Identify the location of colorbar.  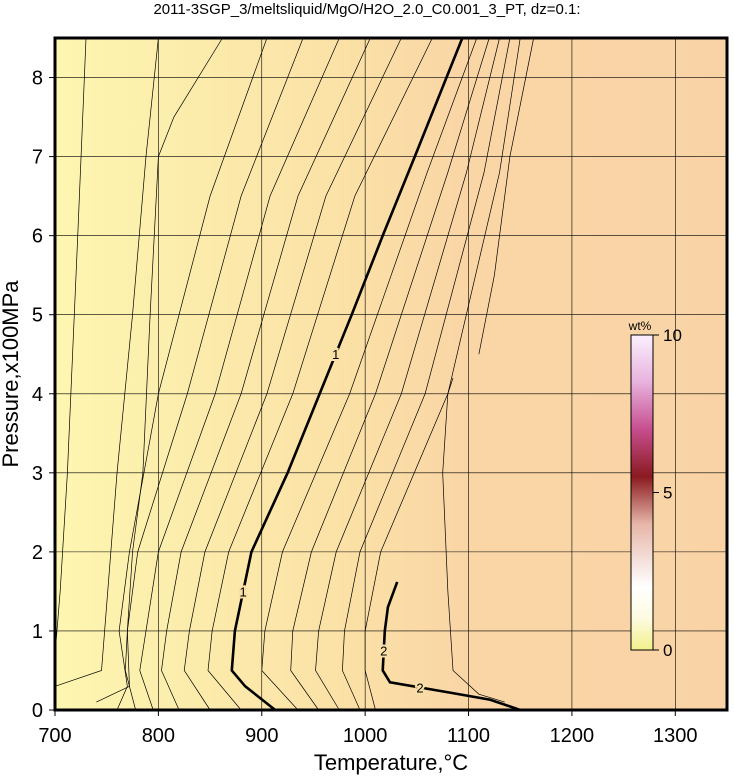
(642, 492).